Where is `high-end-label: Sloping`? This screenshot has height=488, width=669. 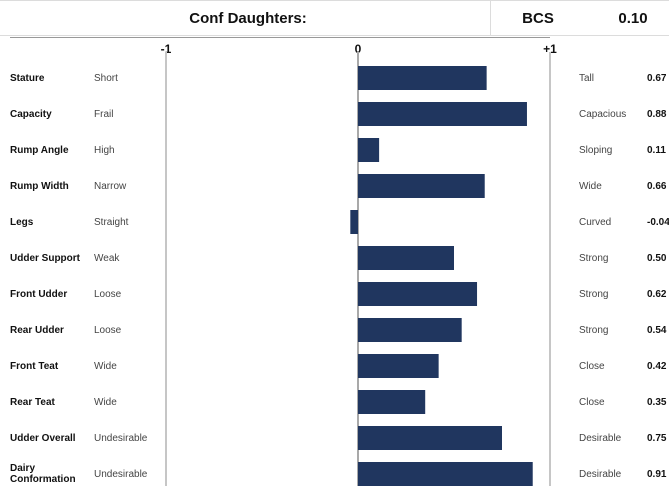 high-end-label: Sloping is located at coordinates (596, 150).